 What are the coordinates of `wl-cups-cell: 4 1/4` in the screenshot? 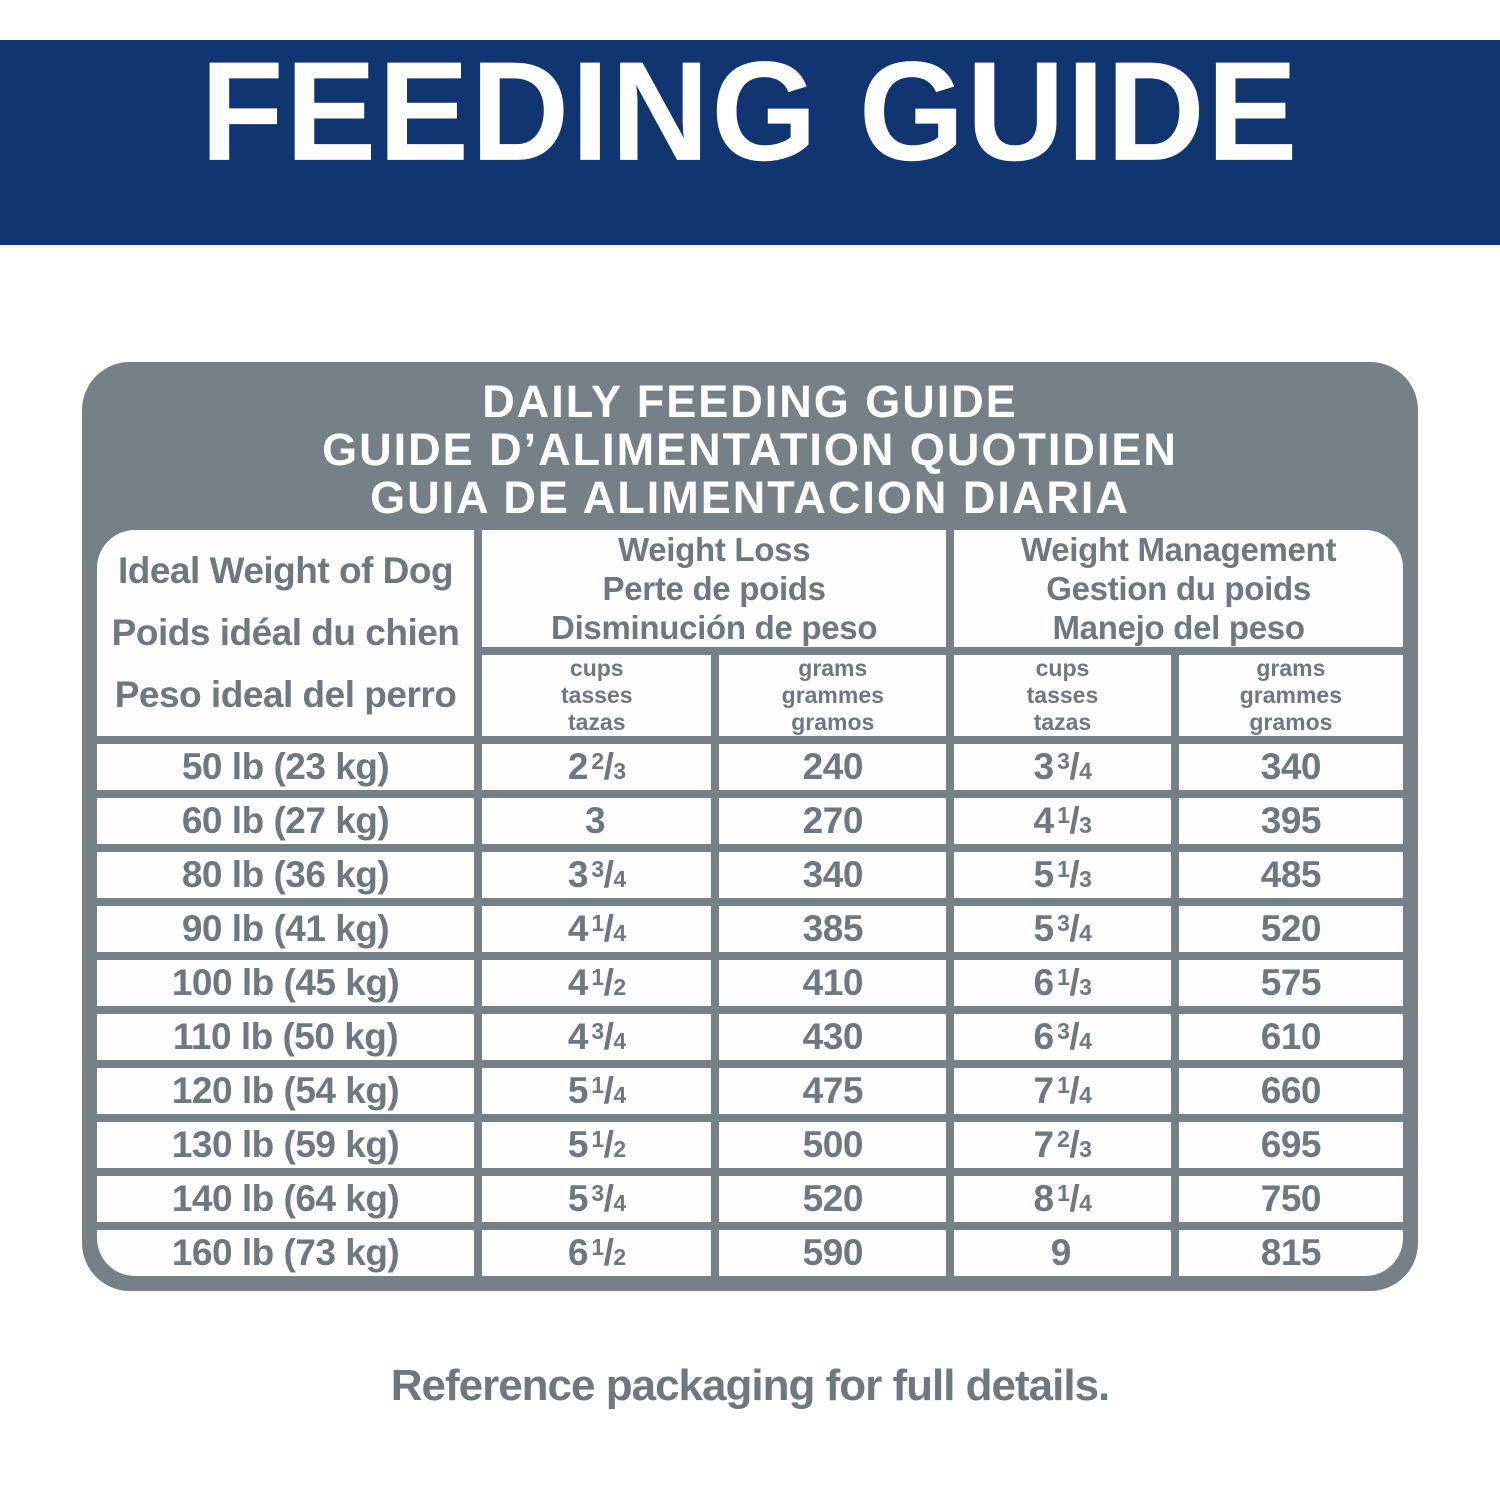 It's located at (597, 929).